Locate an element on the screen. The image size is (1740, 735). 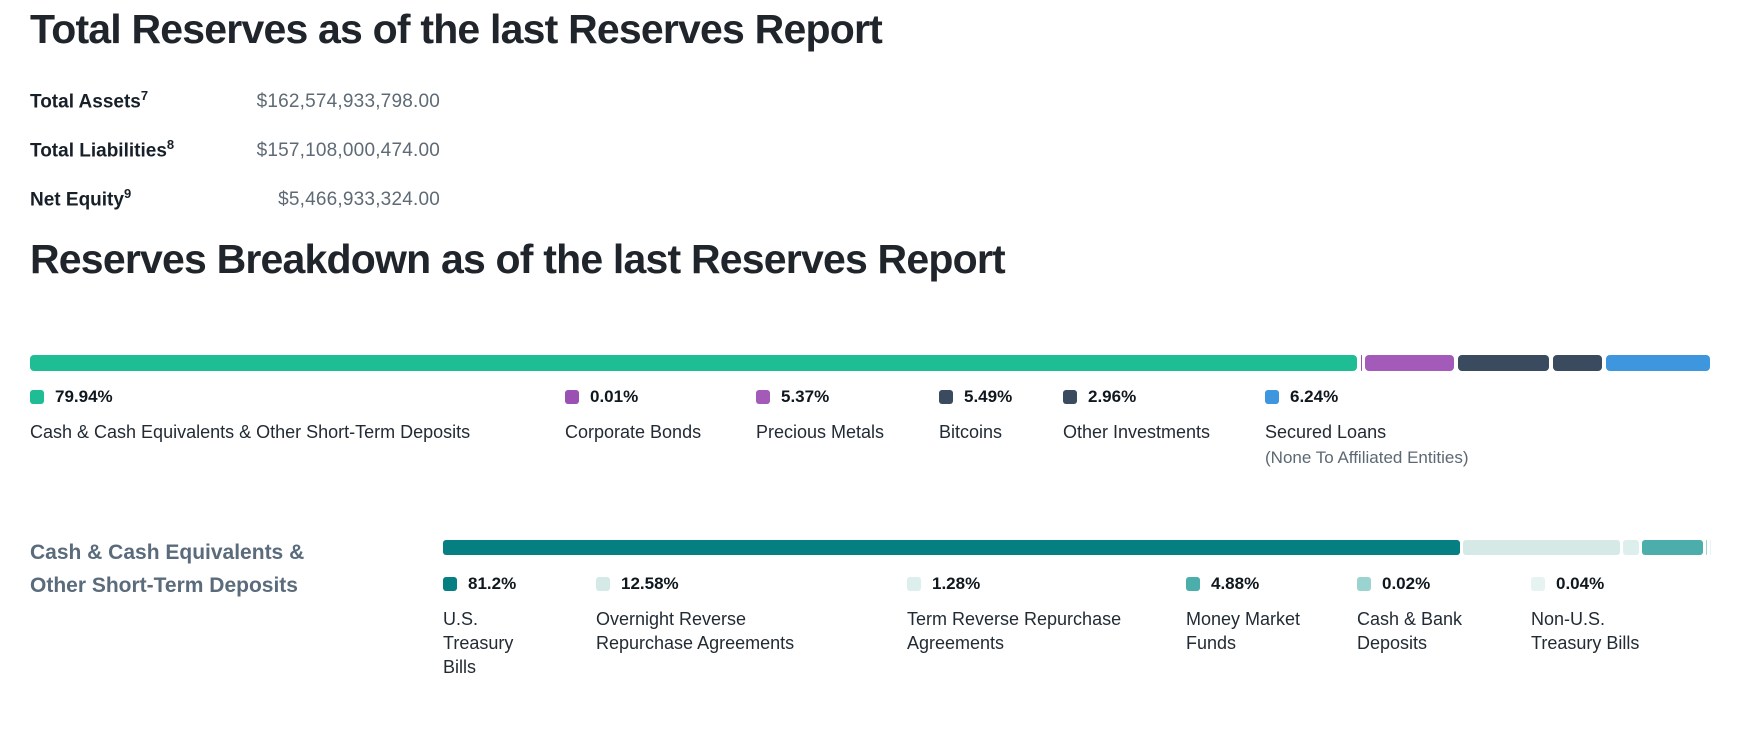
legend-label: Corporate Bonds is located at coordinates (633, 432).